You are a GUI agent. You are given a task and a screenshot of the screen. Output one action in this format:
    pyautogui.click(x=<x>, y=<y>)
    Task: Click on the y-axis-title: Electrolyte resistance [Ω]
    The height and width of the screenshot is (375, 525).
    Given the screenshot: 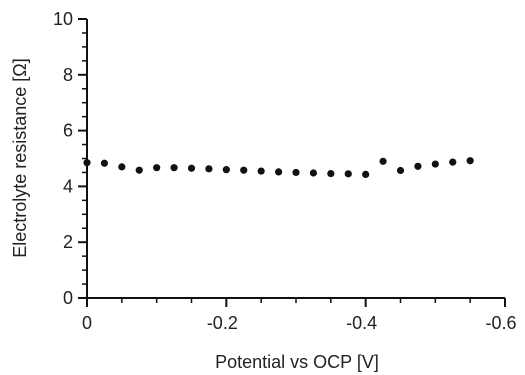 What is the action you would take?
    pyautogui.click(x=20, y=158)
    